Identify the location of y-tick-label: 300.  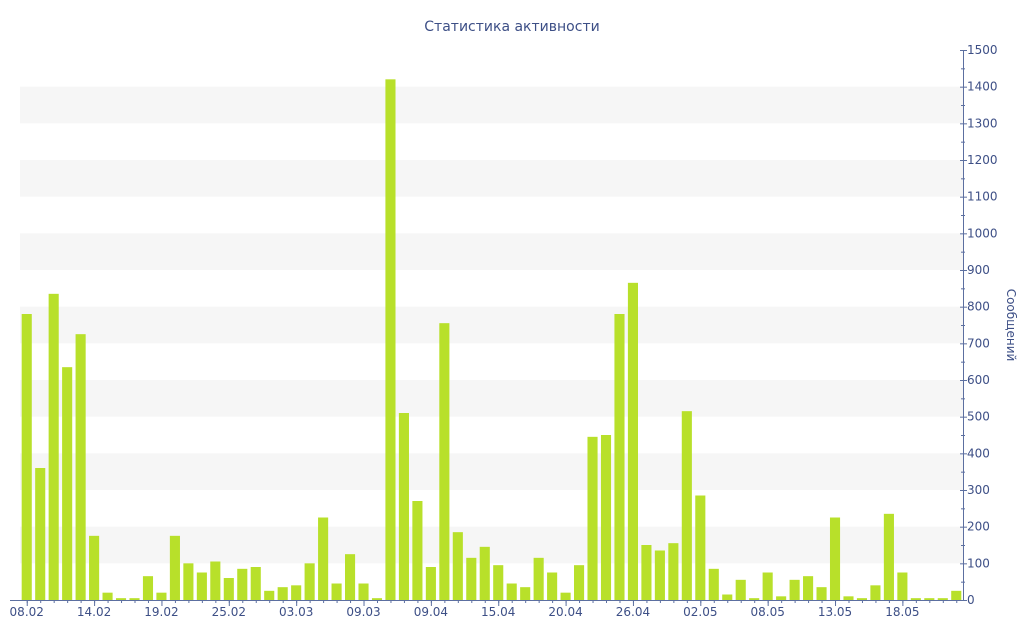
(978, 490).